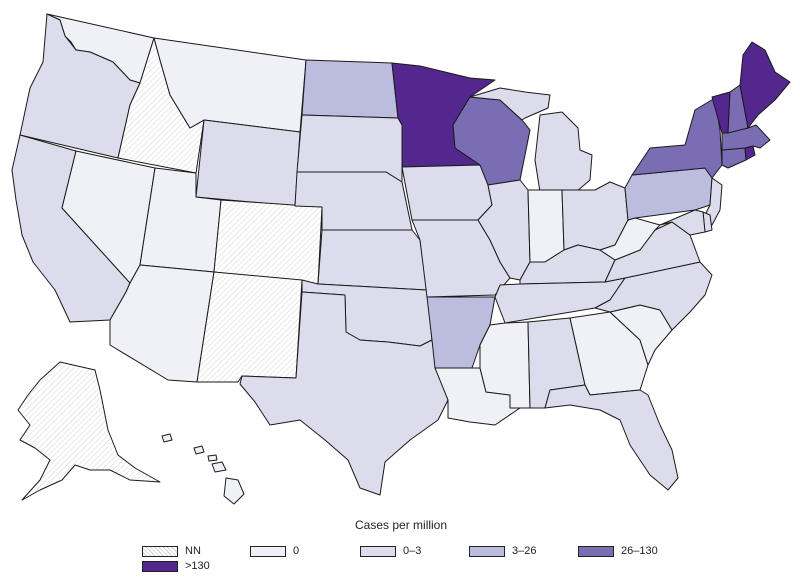  I want to click on state-mi-up, so click(510, 104).